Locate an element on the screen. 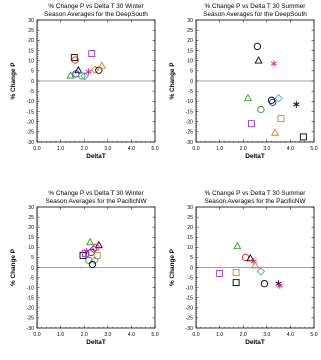  x-tick-label: 3.0 is located at coordinates (107, 149).